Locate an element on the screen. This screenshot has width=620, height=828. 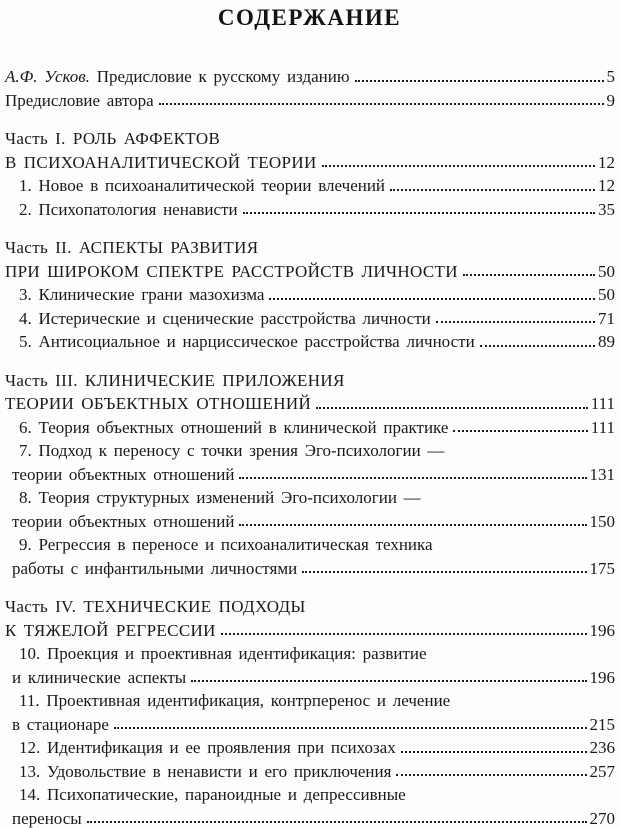
page-number: 257 is located at coordinates (602, 771).